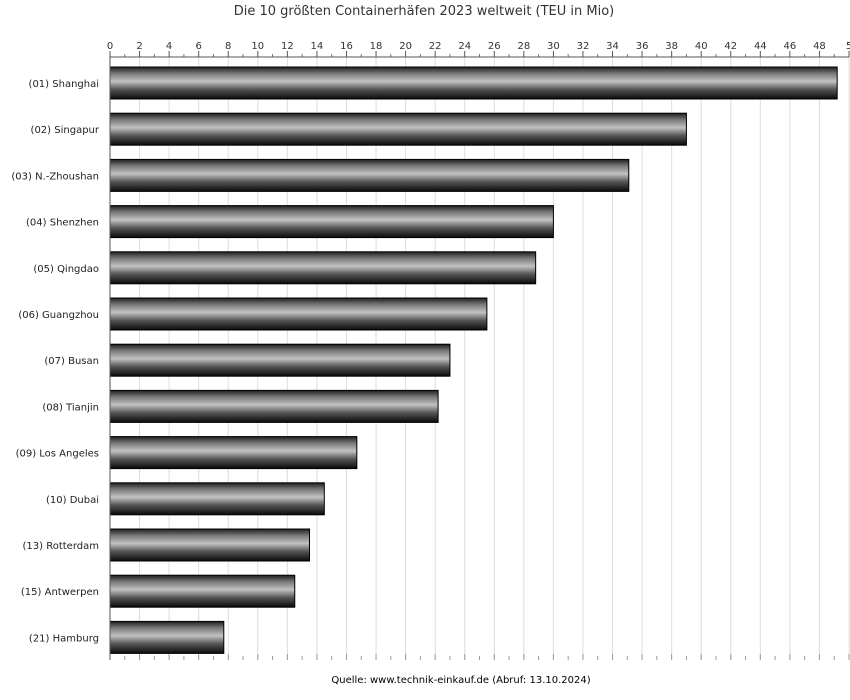  Describe the element at coordinates (62, 223) in the screenshot. I see `category-label: (04) Shenzhen` at that location.